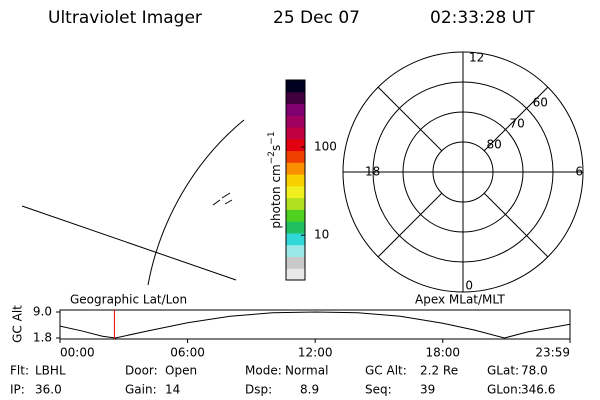  What do you see at coordinates (552, 353) in the screenshot?
I see `x-tick-label: 23:59` at bounding box center [552, 353].